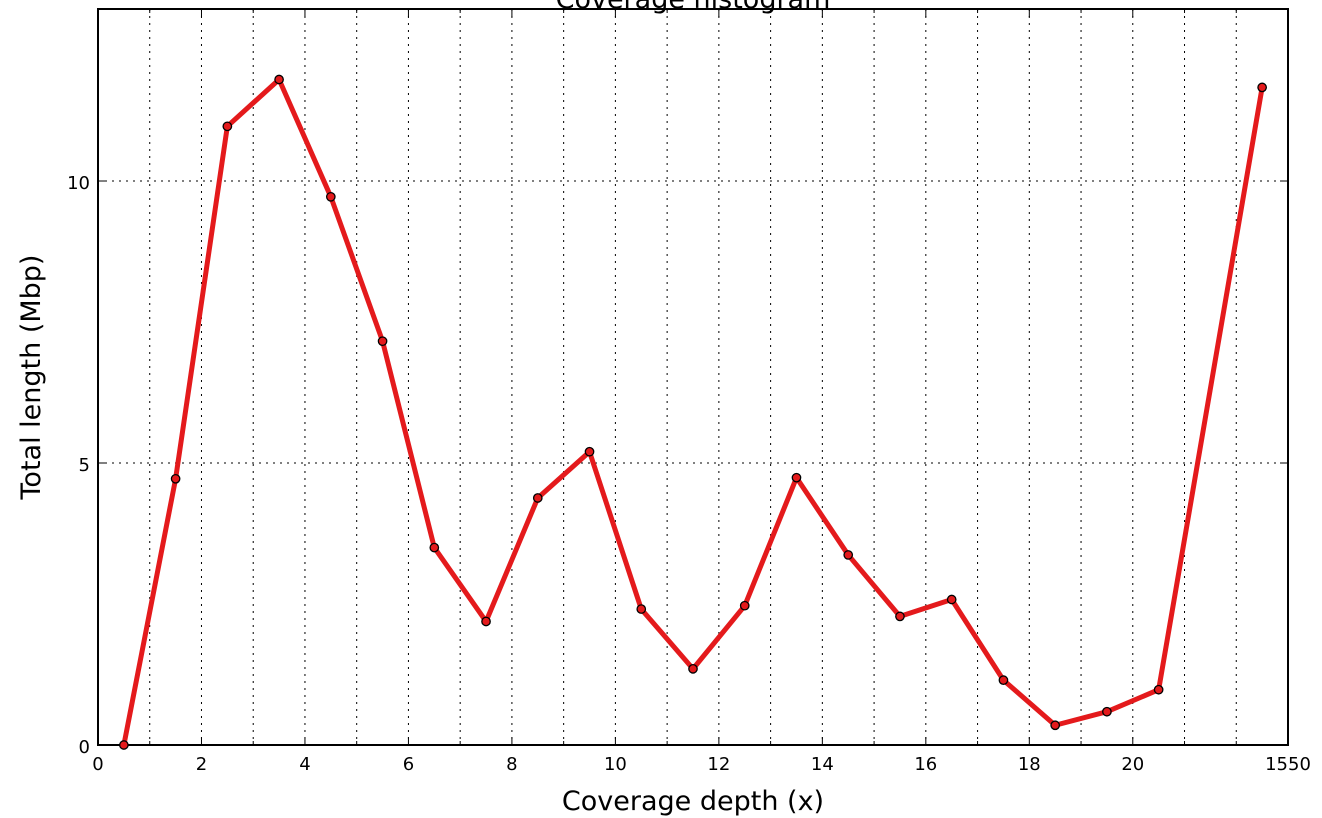 The width and height of the screenshot is (1322, 818). Describe the element at coordinates (1029, 764) in the screenshot. I see `x-tick-label: 18` at that location.